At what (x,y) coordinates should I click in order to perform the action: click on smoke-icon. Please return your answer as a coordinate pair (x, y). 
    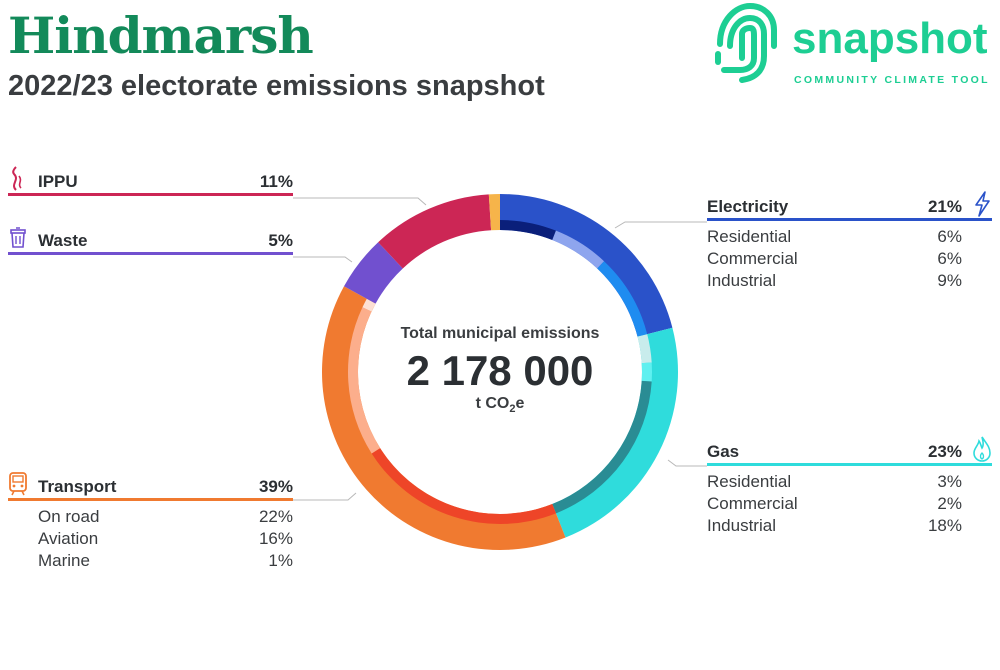
    Looking at the image, I should click on (17, 178).